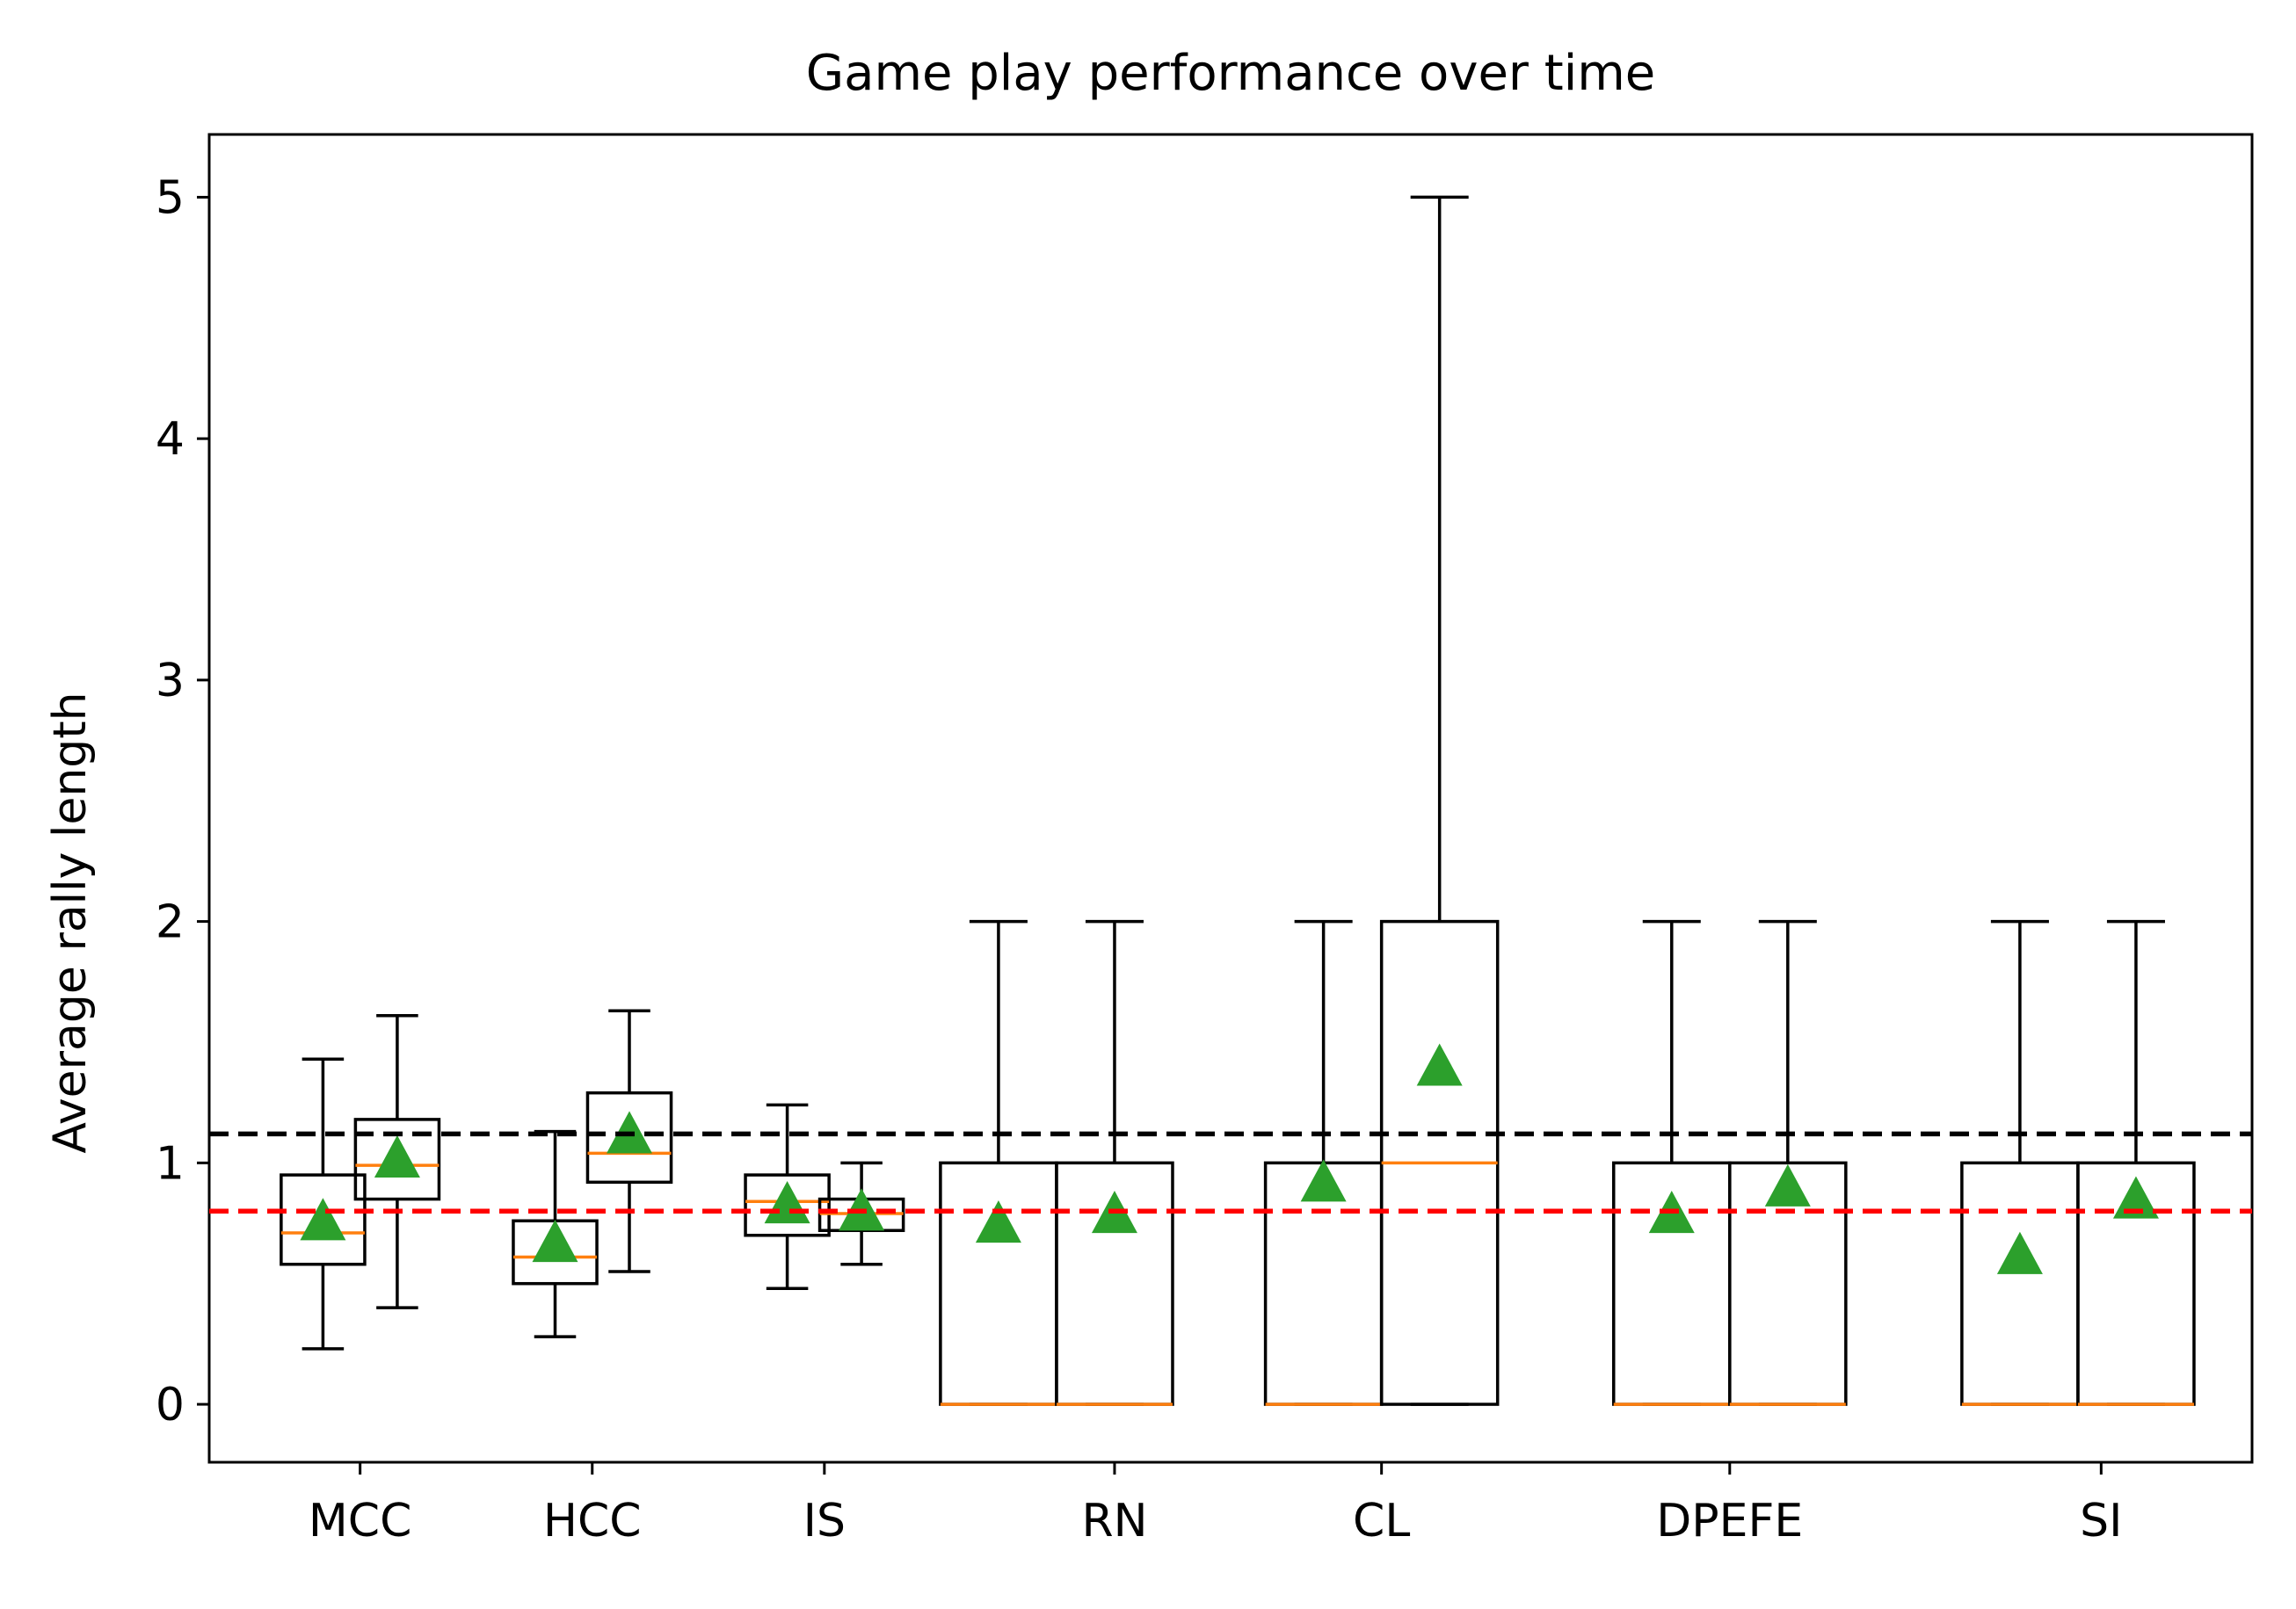  I want to click on x-tick-label-hcc: HCC, so click(592, 1521).